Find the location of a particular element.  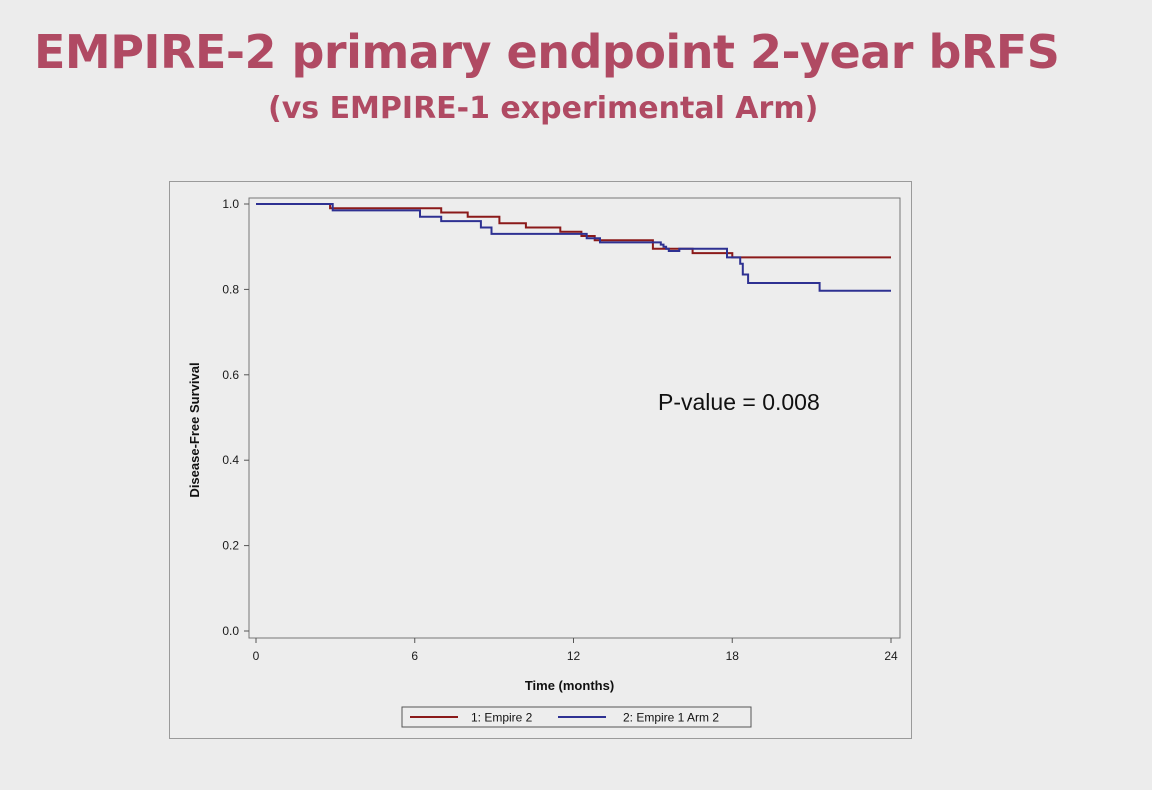

y-tick-label: 0.8 is located at coordinates (230, 289).